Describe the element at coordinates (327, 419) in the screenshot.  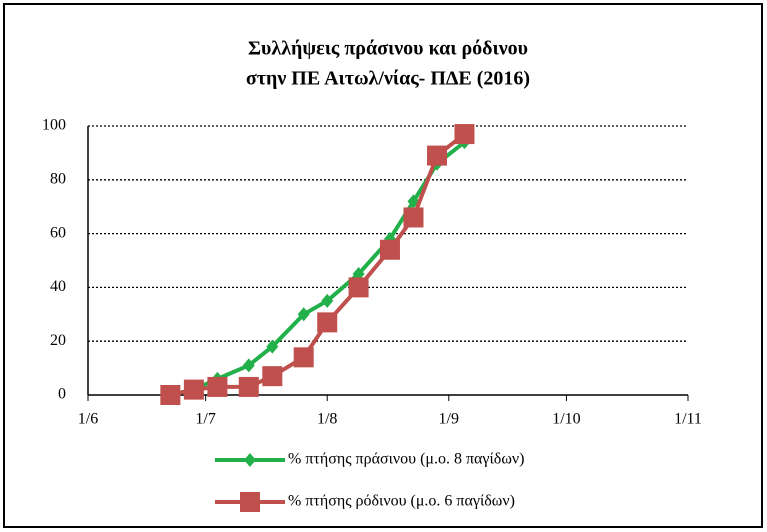
I see `x-tick-label: 1/8` at that location.